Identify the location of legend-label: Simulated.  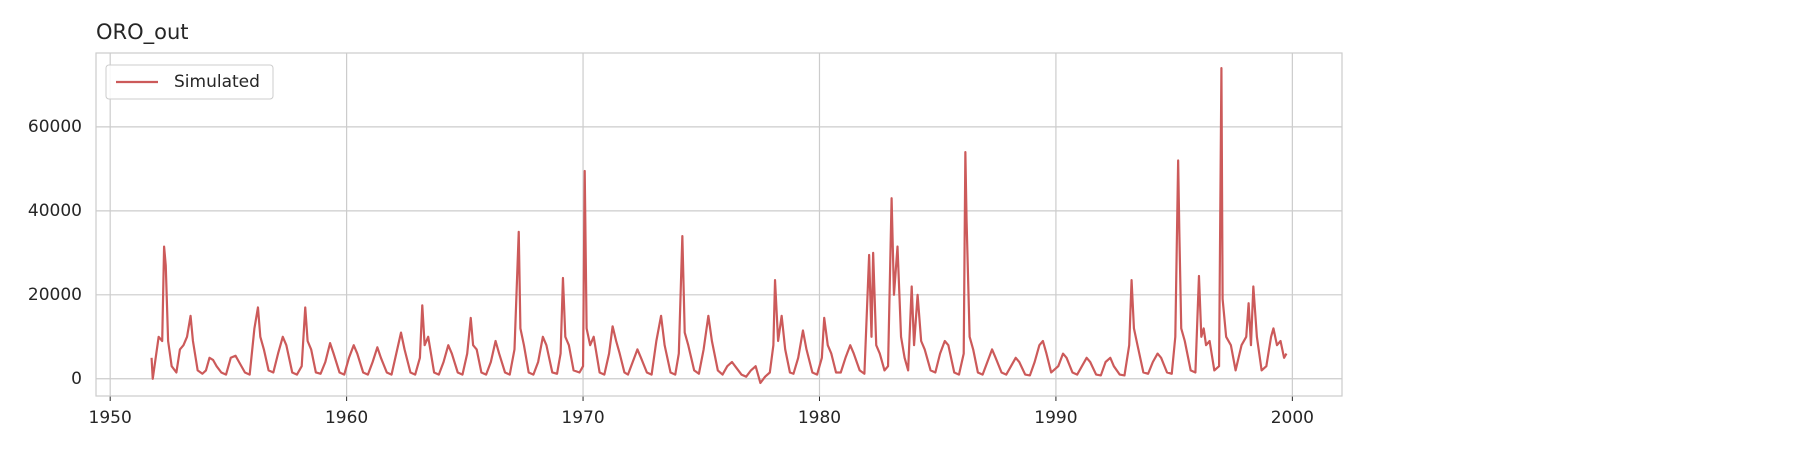
(217, 82).